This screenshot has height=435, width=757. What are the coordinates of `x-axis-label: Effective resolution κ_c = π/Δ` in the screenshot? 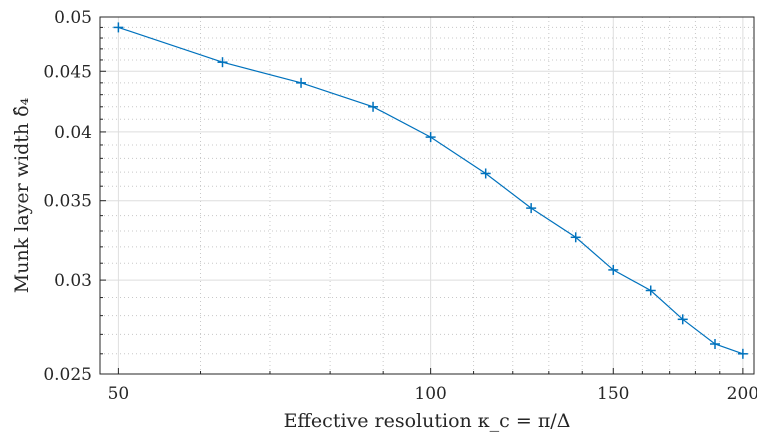 It's located at (427, 421).